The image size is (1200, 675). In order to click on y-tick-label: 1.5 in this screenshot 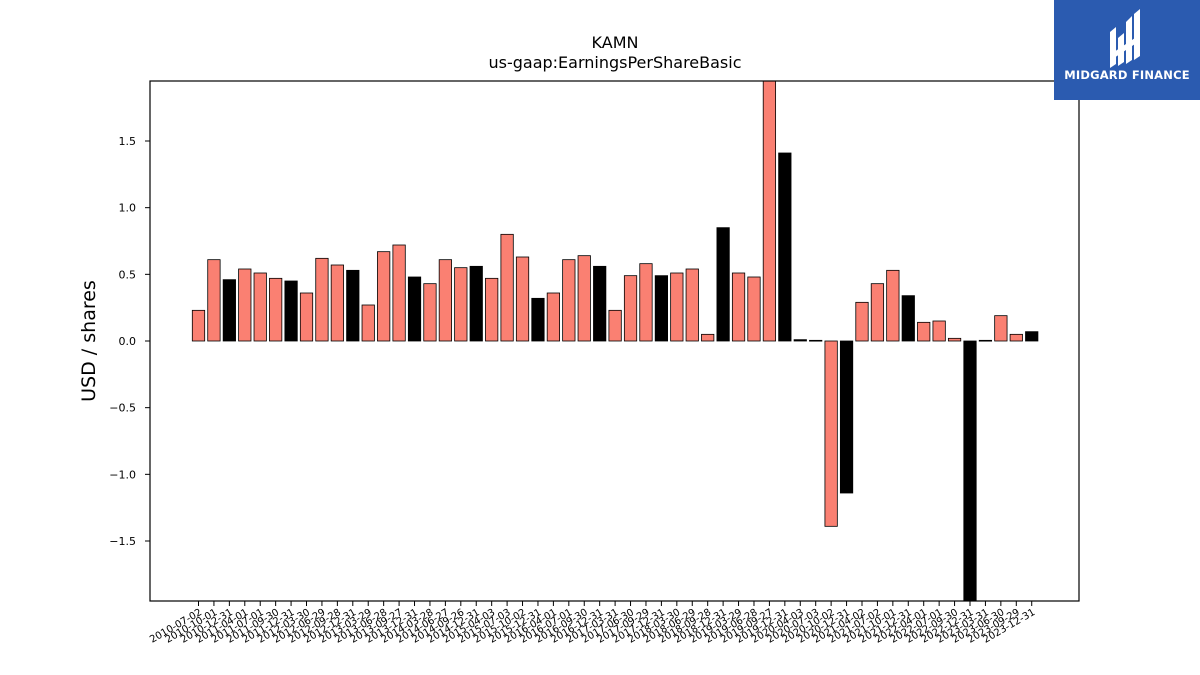, I will do `click(128, 141)`.